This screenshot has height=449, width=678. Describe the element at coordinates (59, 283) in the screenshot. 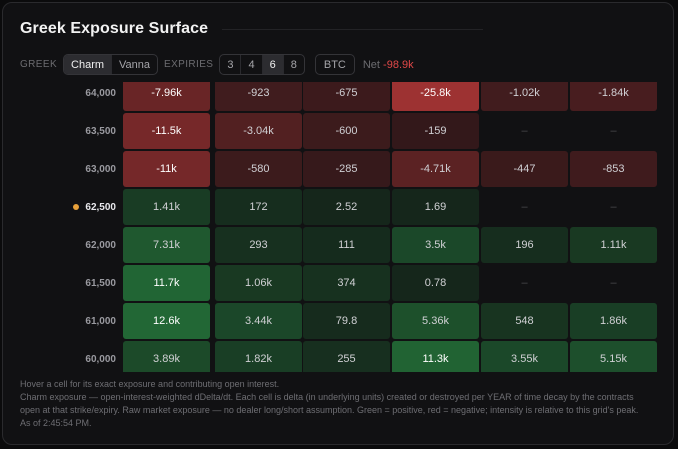

I see `strike-label: 61,500` at that location.